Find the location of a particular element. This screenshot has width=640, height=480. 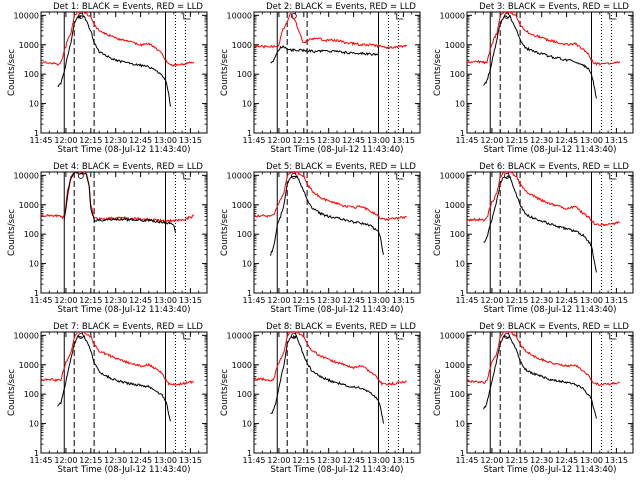

peak-marker-symbol is located at coordinates (293, 176).